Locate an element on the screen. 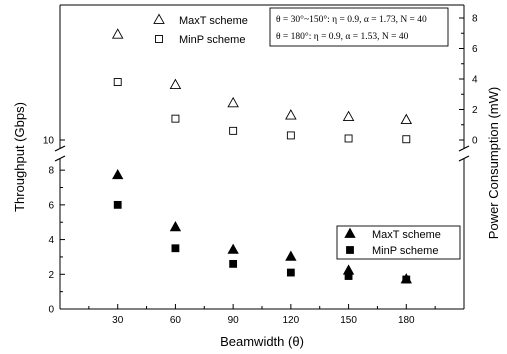 This screenshot has width=507, height=354. right-y-tick-label: 0 is located at coordinates (475, 141).